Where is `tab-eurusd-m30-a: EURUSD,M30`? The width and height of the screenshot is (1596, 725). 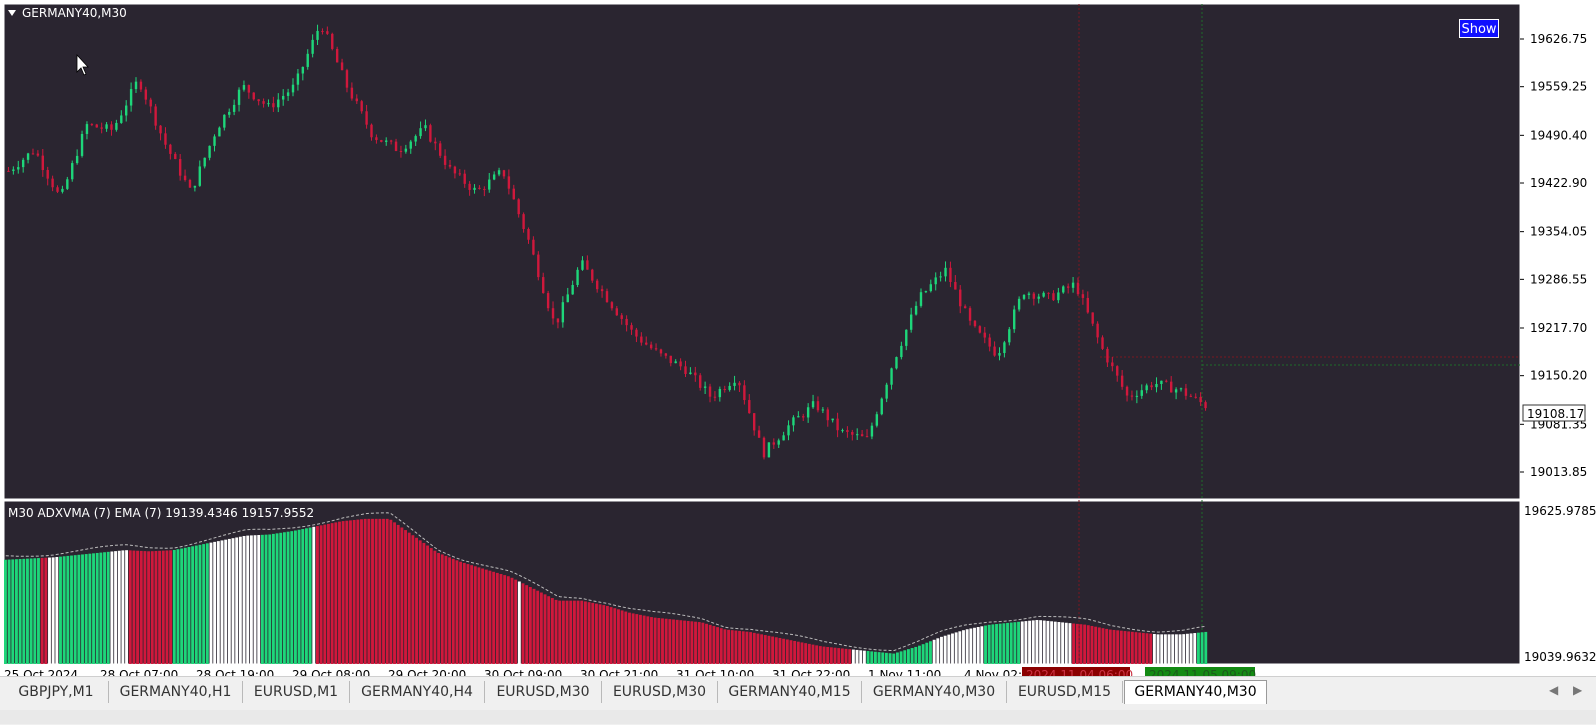
tab-eurusd-m30-a: EURUSD,M30 is located at coordinates (543, 692).